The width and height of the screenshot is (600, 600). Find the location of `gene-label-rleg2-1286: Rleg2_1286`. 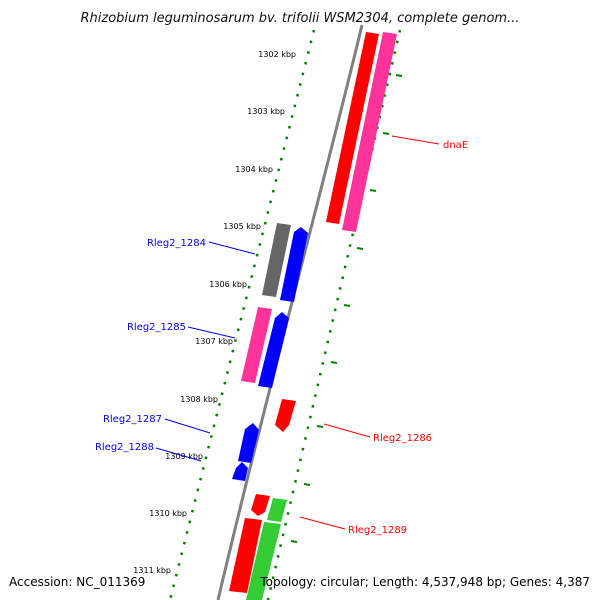

gene-label-rleg2-1286: Rleg2_1286 is located at coordinates (402, 438).